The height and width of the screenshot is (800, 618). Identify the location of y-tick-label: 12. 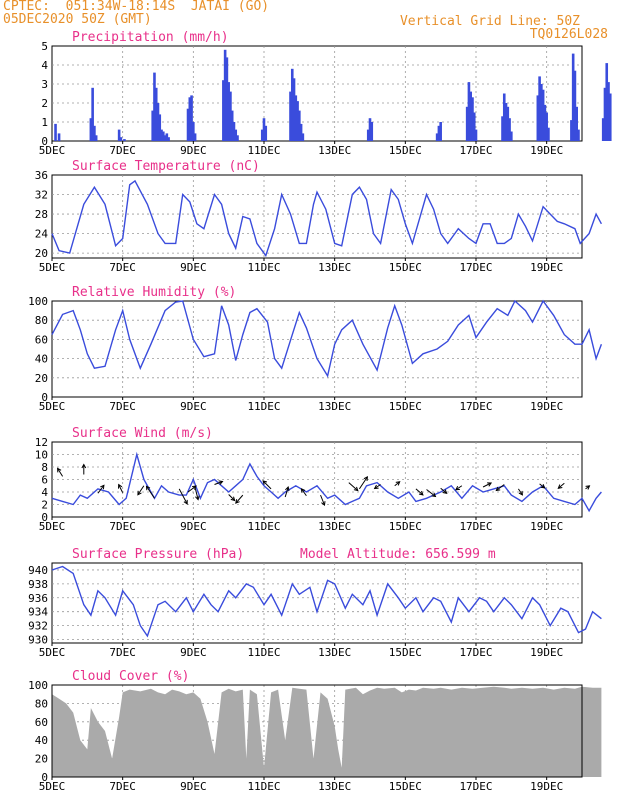
(41, 442).